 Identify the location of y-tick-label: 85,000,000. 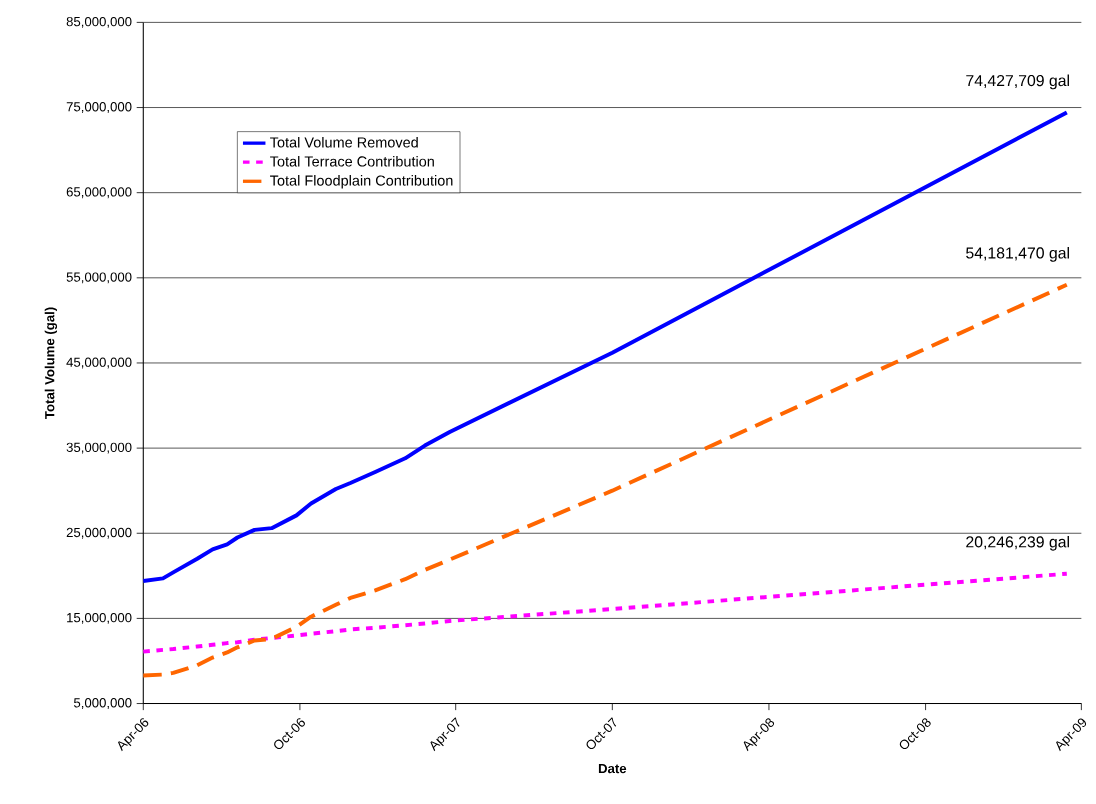
(99, 22).